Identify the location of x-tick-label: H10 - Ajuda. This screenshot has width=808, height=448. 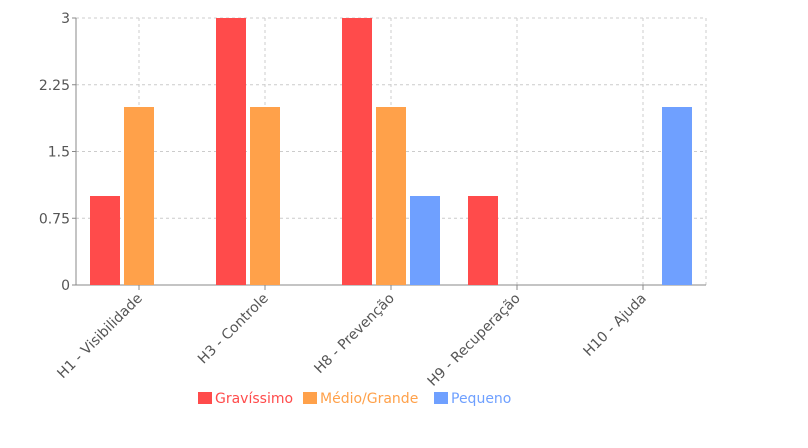
(614, 325).